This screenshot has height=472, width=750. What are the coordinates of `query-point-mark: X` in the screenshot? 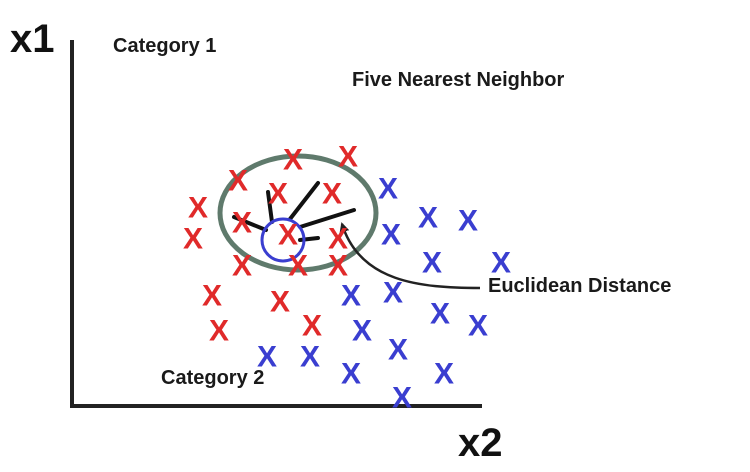 It's located at (351, 296).